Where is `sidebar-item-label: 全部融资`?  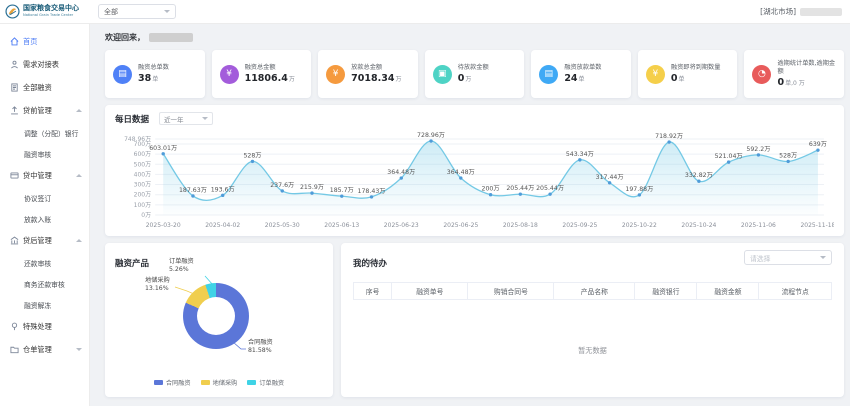 sidebar-item-label: 全部融资 is located at coordinates (37, 87).